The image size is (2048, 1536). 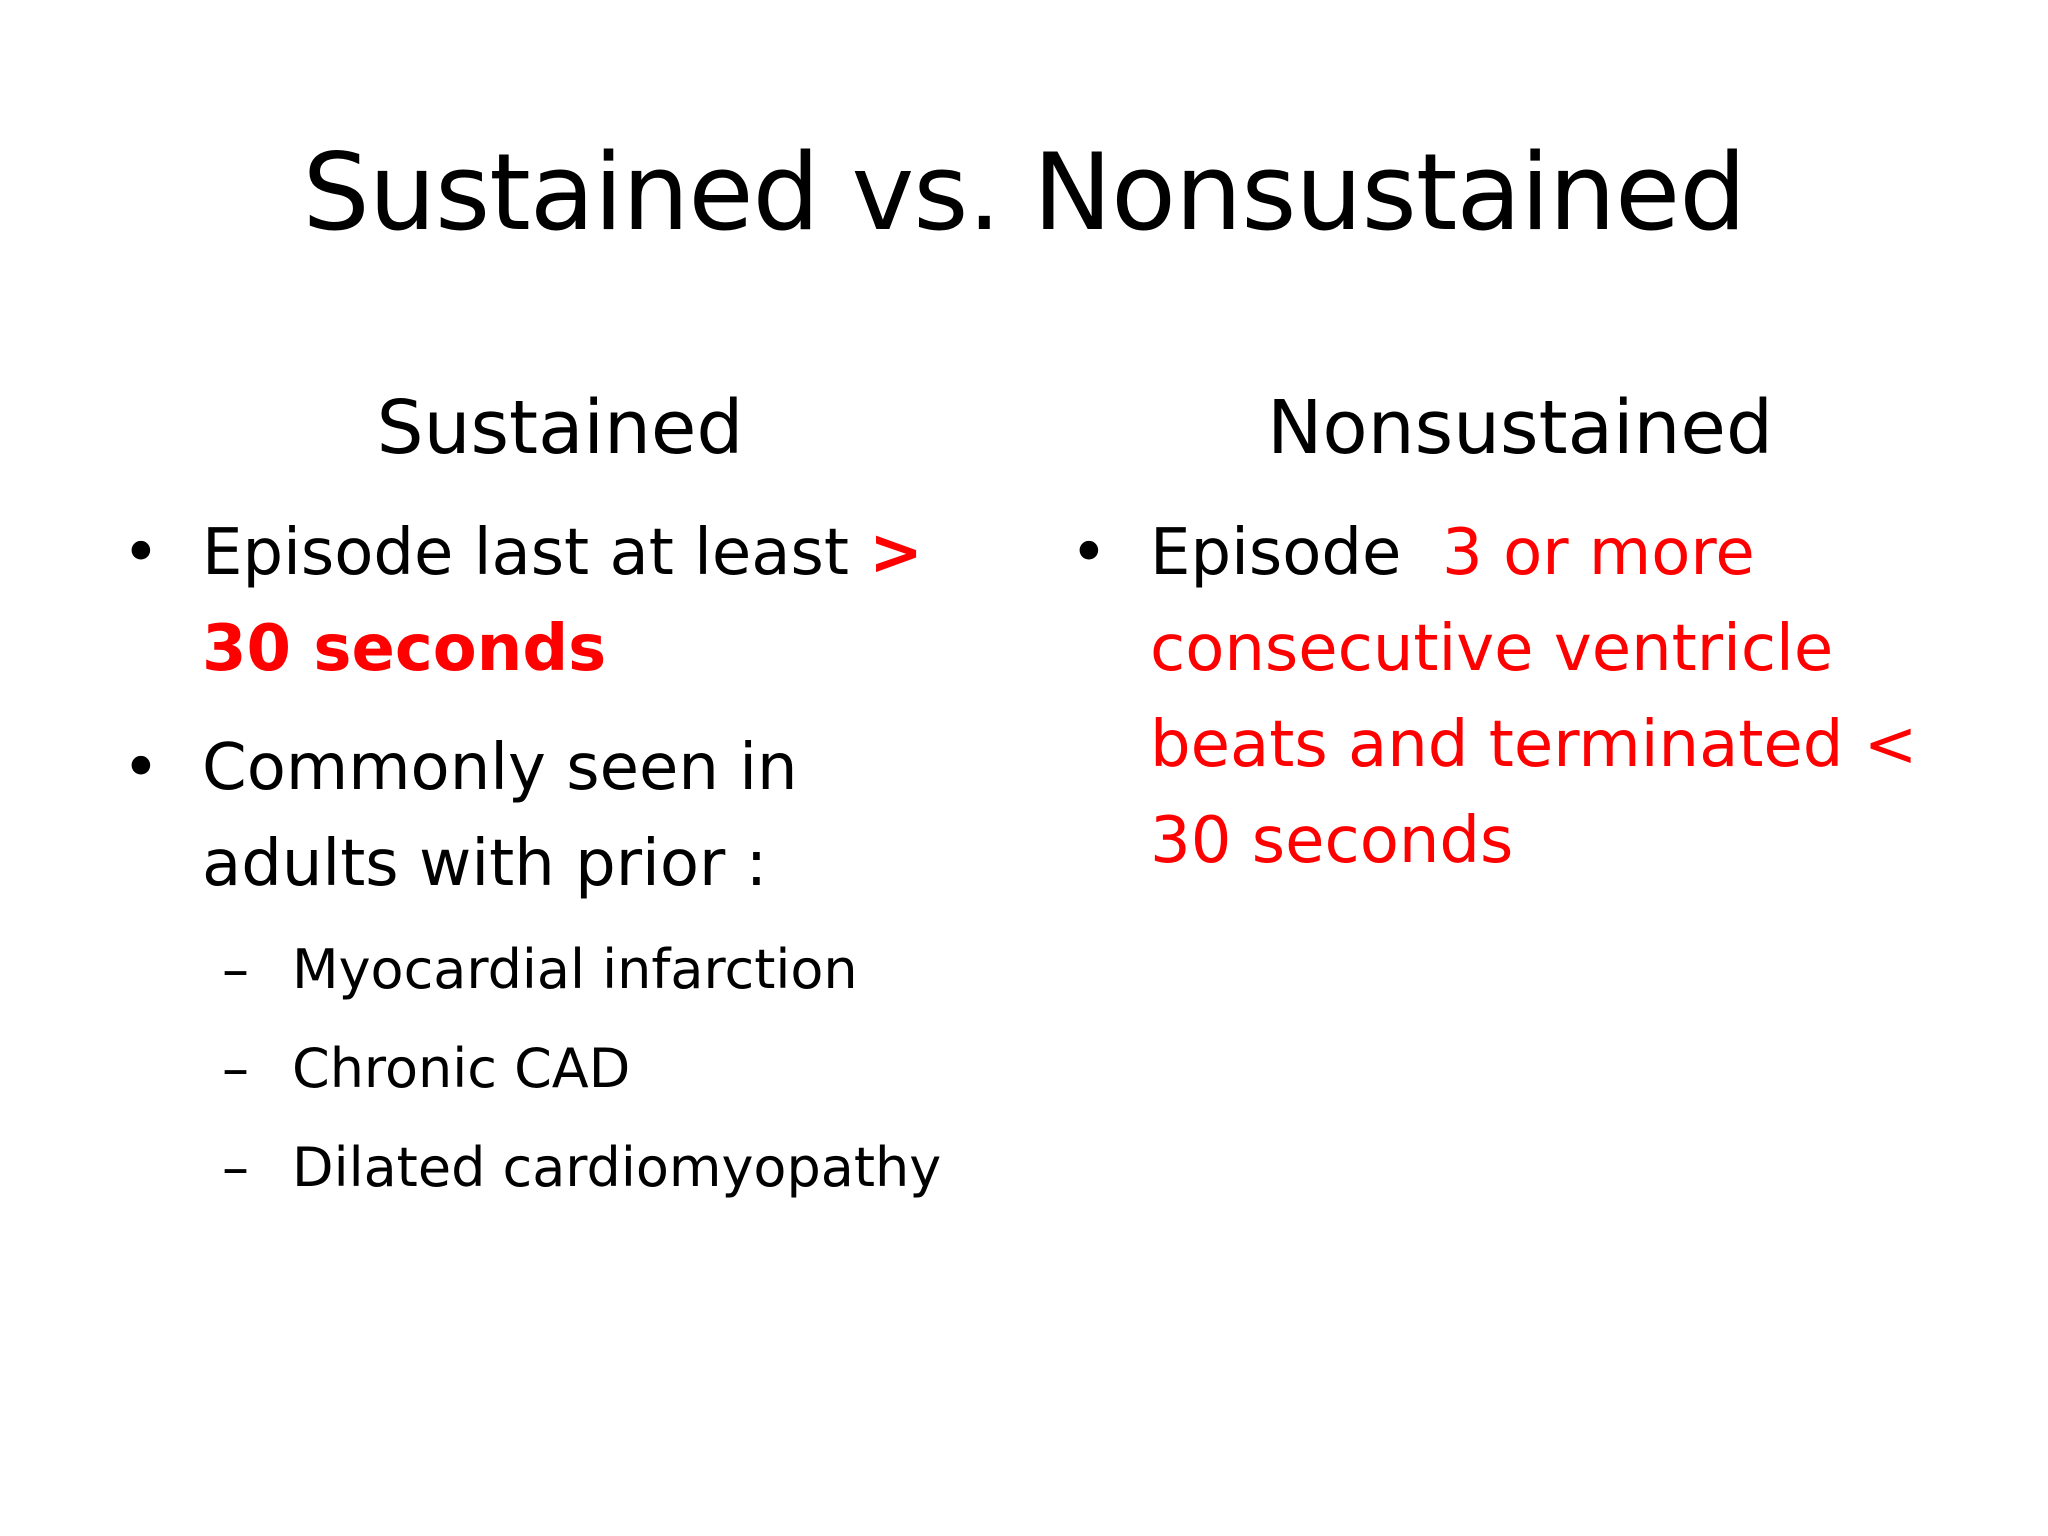 What do you see at coordinates (536, 553) in the screenshot?
I see `sustained-bullet-1-text: Episode last at least` at bounding box center [536, 553].